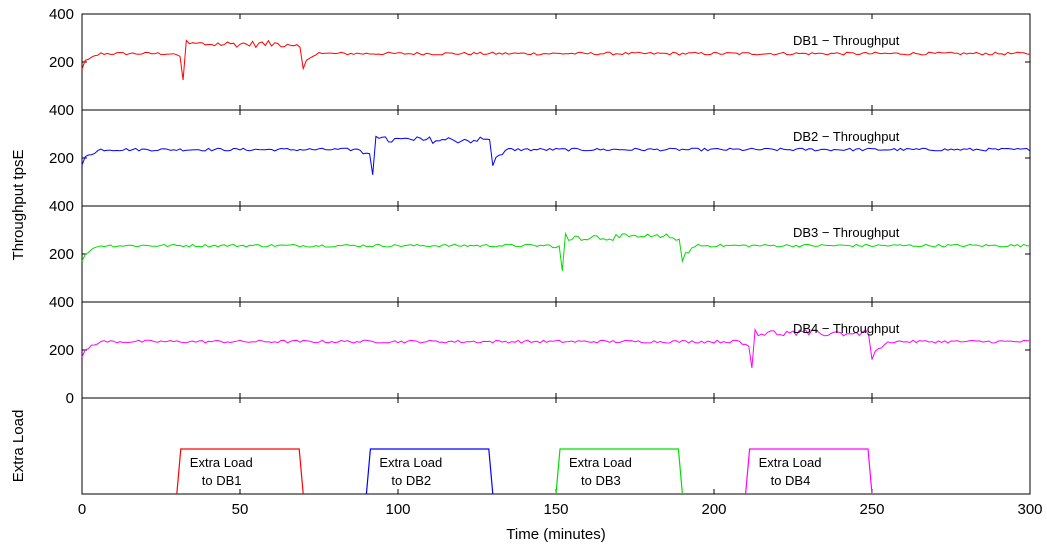 The width and height of the screenshot is (1047, 544). What do you see at coordinates (619, 471) in the screenshot?
I see `load-pulse-db3` at bounding box center [619, 471].